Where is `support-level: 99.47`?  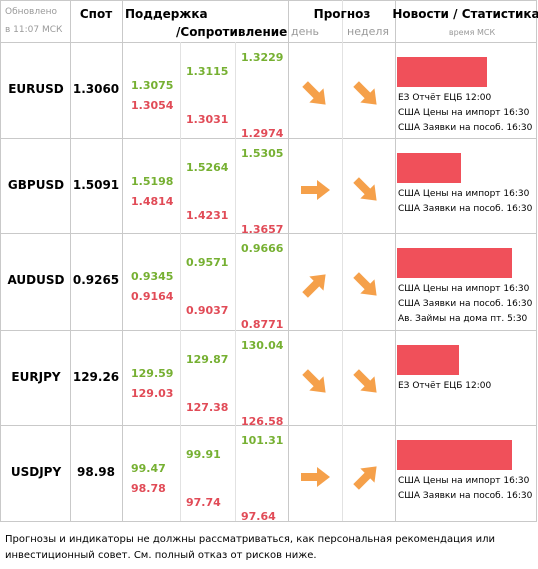 support-level: 99.47 is located at coordinates (148, 468).